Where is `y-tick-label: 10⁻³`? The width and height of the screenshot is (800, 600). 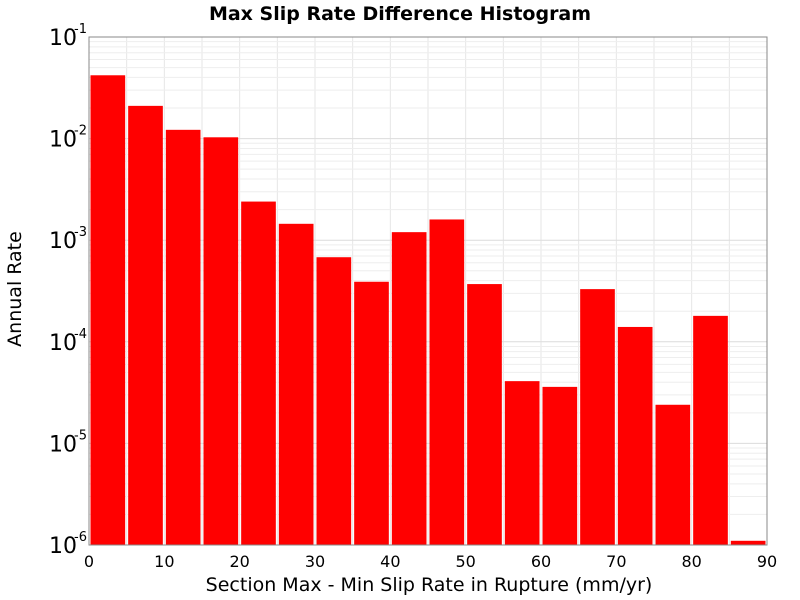 y-tick-label: 10⁻³ is located at coordinates (68, 239).